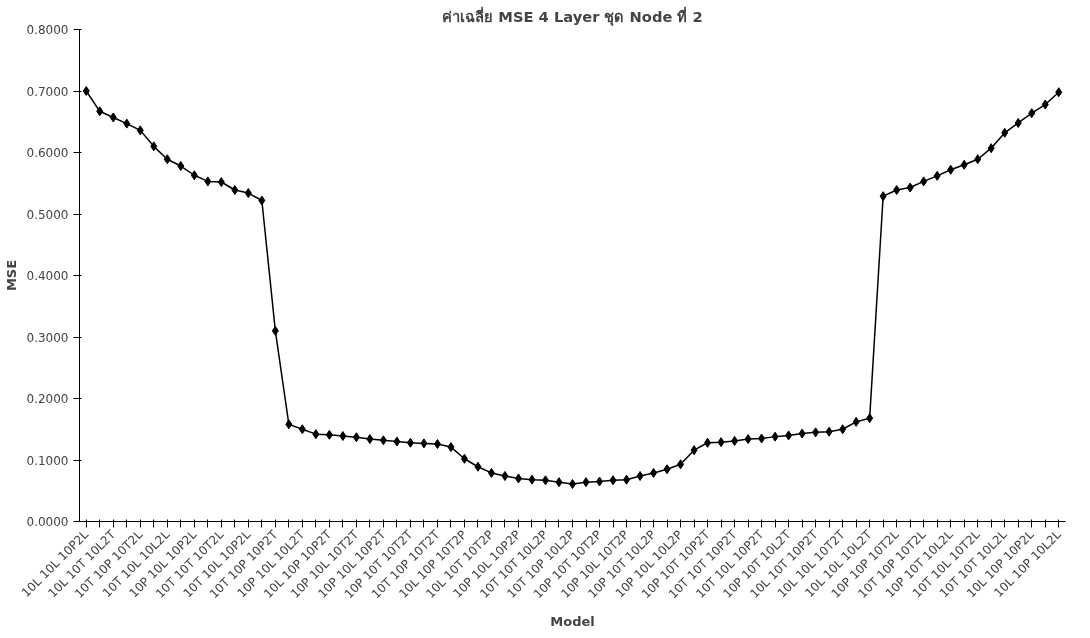 The height and width of the screenshot is (638, 1090). What do you see at coordinates (47, 276) in the screenshot?
I see `y-tick-label: 0.4000` at bounding box center [47, 276].